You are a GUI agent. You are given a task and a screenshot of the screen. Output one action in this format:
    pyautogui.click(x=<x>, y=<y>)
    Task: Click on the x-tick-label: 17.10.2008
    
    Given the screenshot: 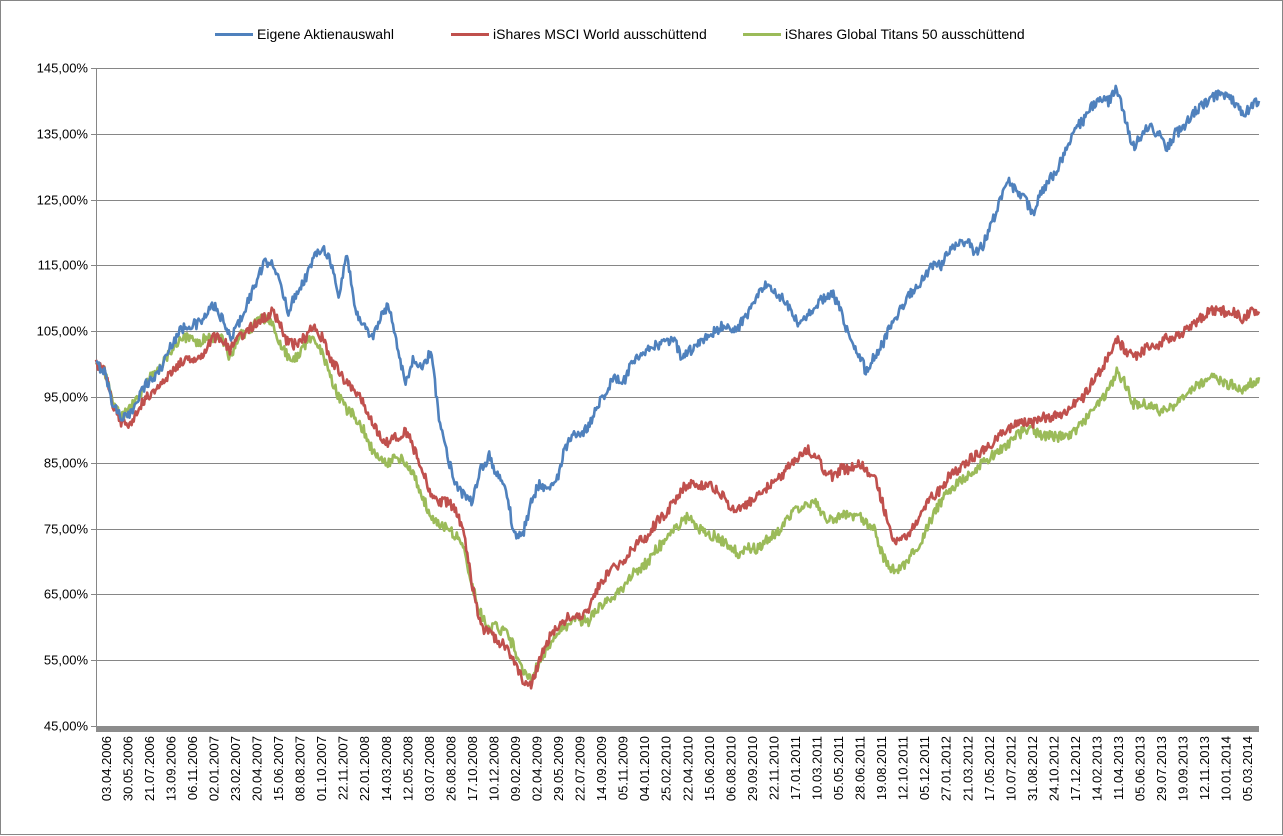 What is the action you would take?
    pyautogui.click(x=472, y=768)
    